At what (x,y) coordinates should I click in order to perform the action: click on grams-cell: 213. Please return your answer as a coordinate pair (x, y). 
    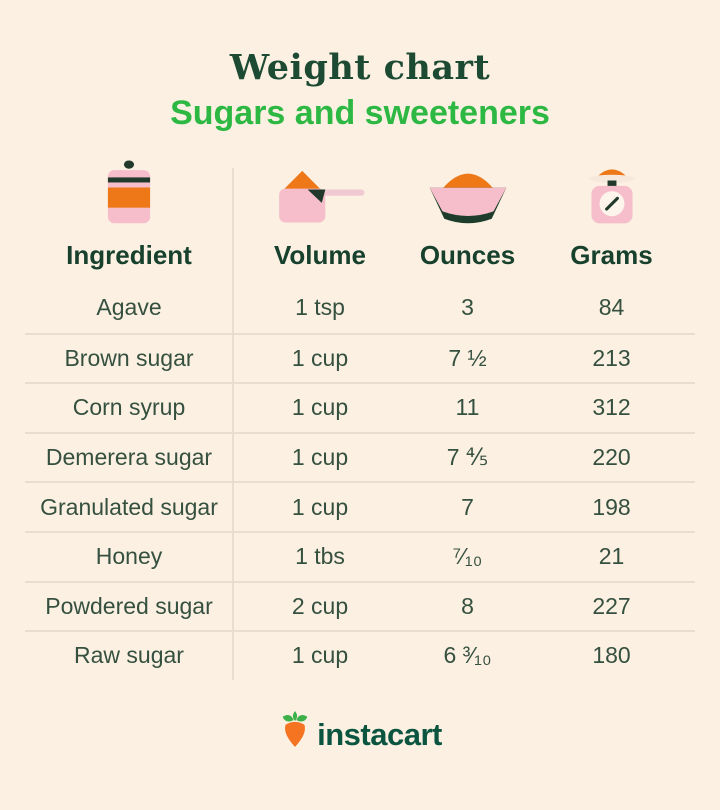
    Looking at the image, I should click on (611, 357).